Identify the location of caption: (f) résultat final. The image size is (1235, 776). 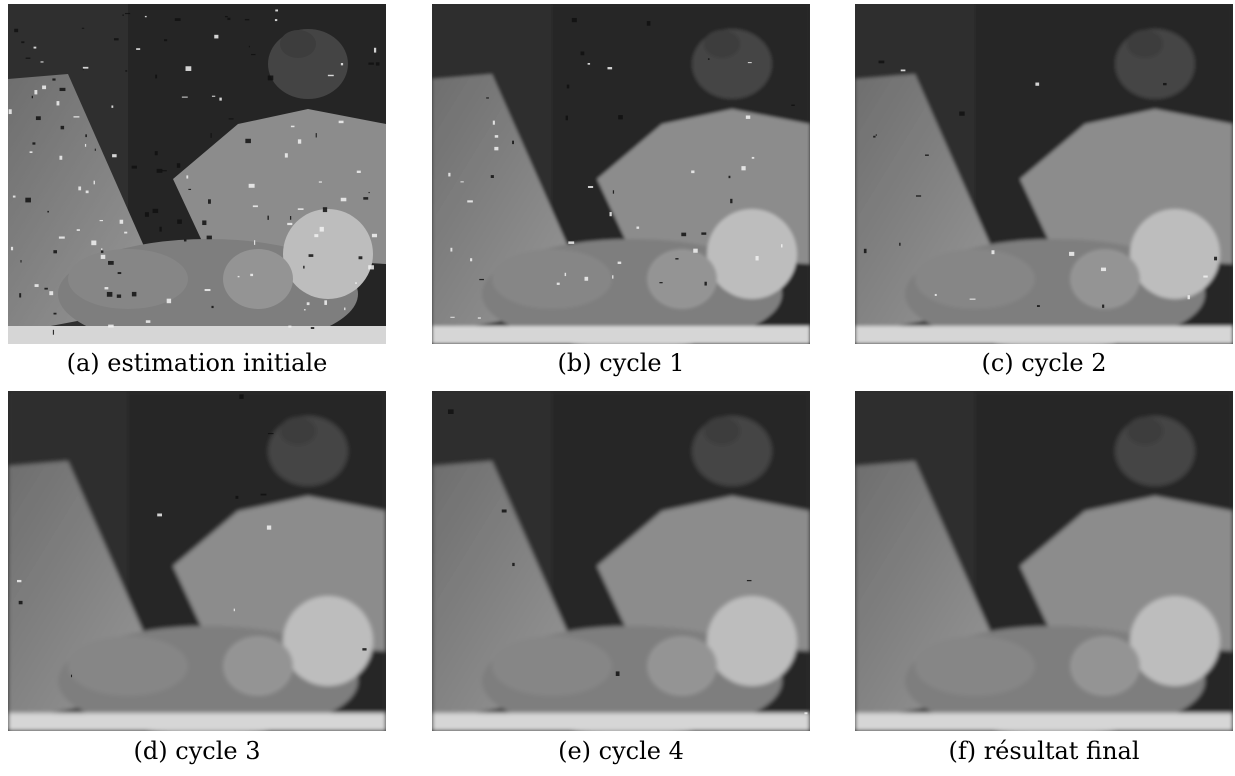
(1044, 751).